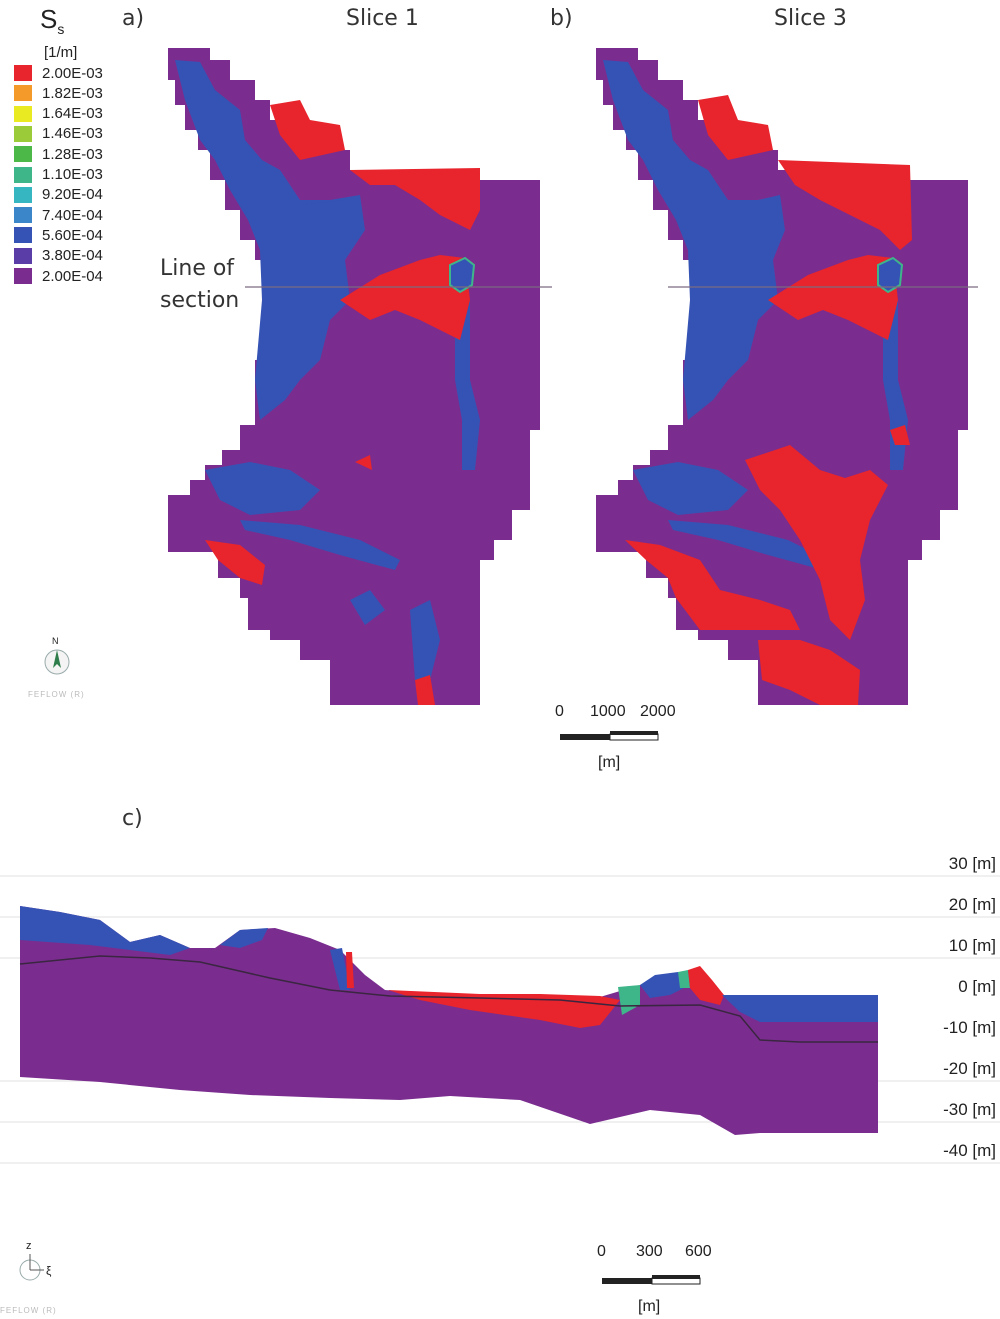 The width and height of the screenshot is (1000, 1319). I want to click on elevation-tick-label: 20 [m], so click(972, 904).